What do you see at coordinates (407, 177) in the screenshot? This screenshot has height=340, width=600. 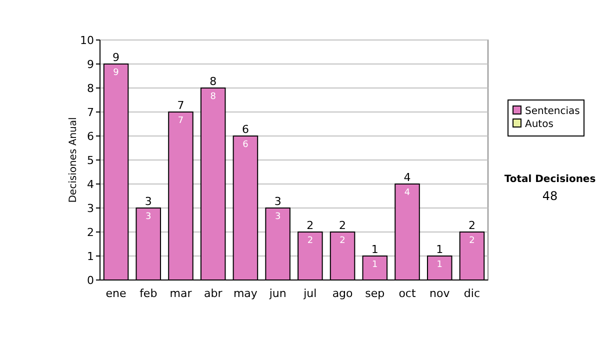 I see `total-label: 4` at bounding box center [407, 177].